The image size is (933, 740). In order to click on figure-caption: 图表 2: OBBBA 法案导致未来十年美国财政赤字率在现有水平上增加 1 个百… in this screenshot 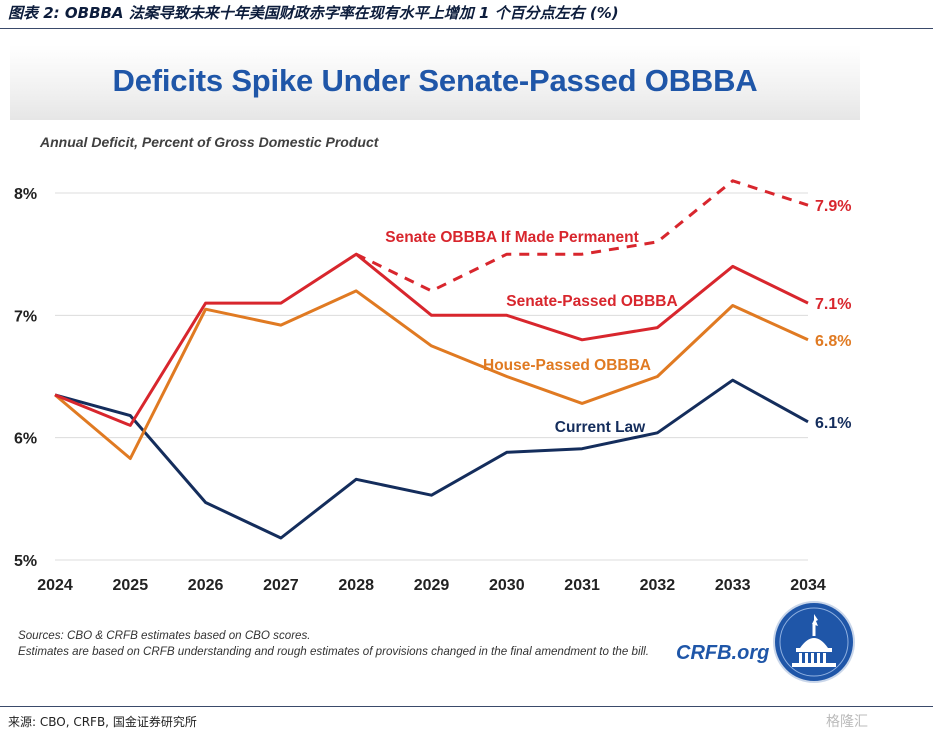, I will do `click(313, 13)`.